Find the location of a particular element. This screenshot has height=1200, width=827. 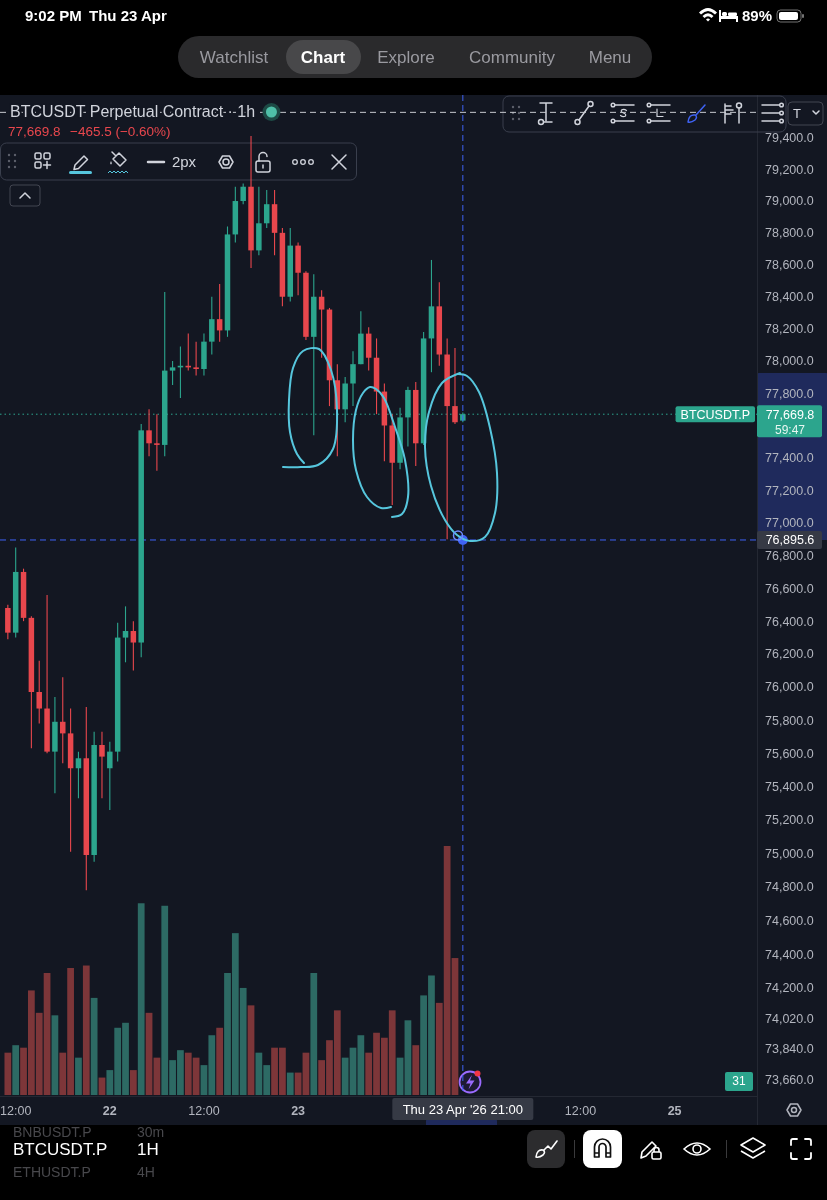

text: Community is located at coordinates (512, 57).